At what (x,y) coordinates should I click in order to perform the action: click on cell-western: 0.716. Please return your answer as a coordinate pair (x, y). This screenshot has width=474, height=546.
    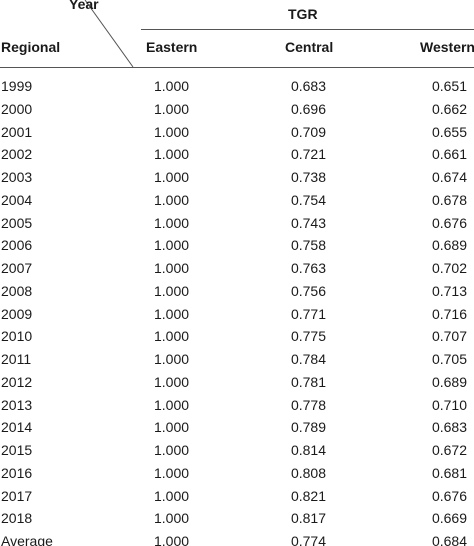
    Looking at the image, I should click on (449, 313).